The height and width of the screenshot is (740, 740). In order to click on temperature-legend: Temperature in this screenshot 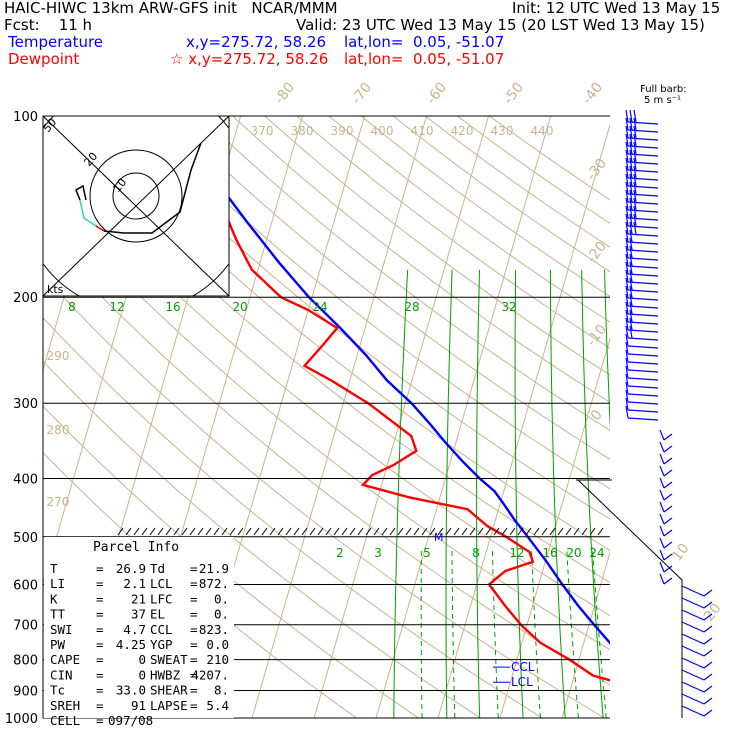, I will do `click(56, 42)`.